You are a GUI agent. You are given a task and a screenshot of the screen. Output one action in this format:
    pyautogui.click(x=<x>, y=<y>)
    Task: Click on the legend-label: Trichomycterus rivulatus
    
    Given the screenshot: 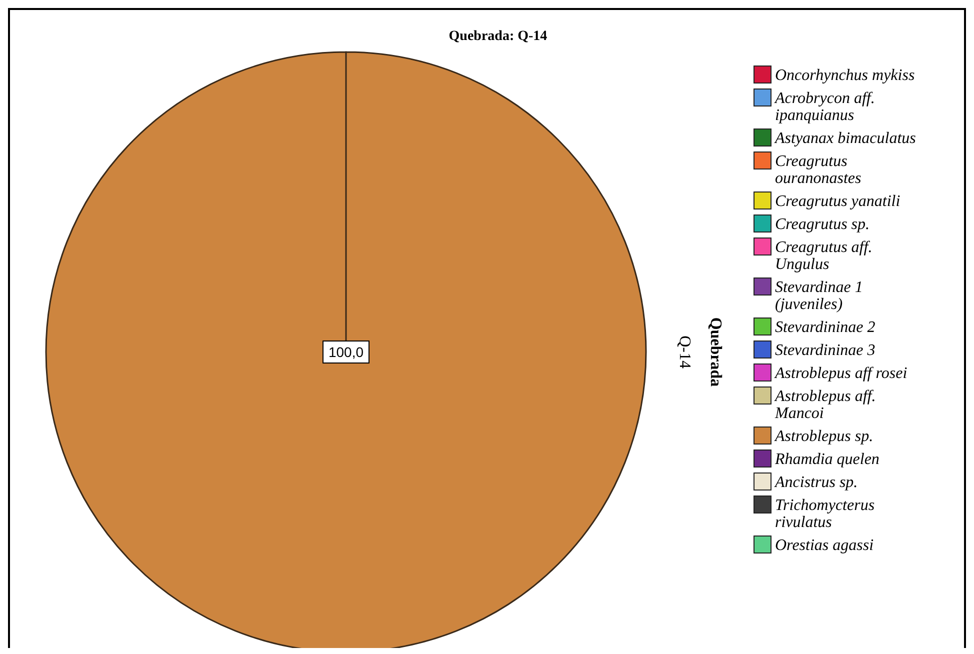 What is the action you would take?
    pyautogui.click(x=825, y=514)
    